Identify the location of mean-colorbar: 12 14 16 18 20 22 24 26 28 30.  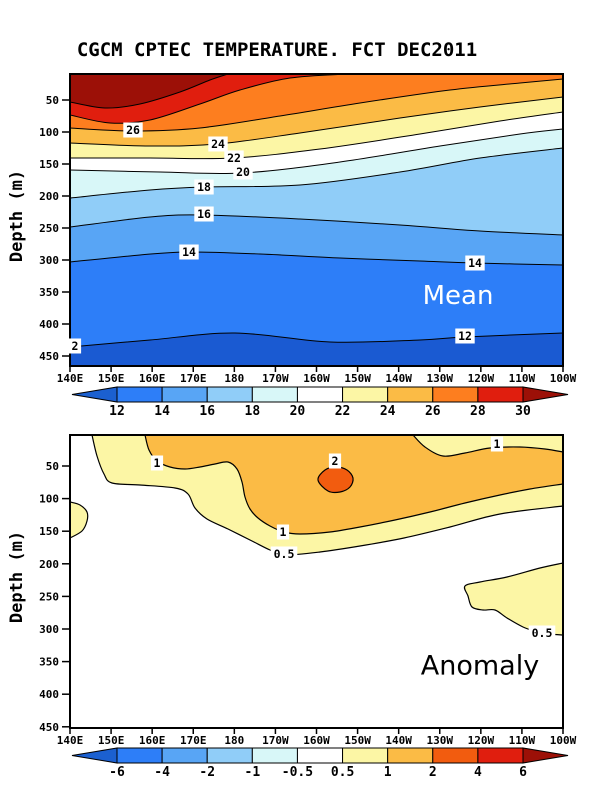
(320, 402).